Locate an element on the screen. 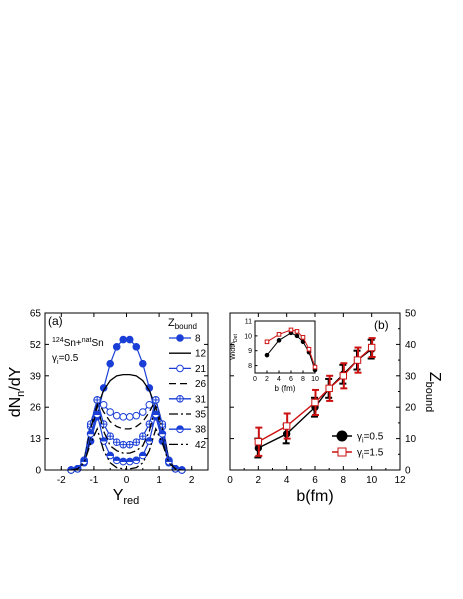 Image resolution: width=463 pixels, height=599 pixels. legend-label-12: 12 is located at coordinates (201, 354).